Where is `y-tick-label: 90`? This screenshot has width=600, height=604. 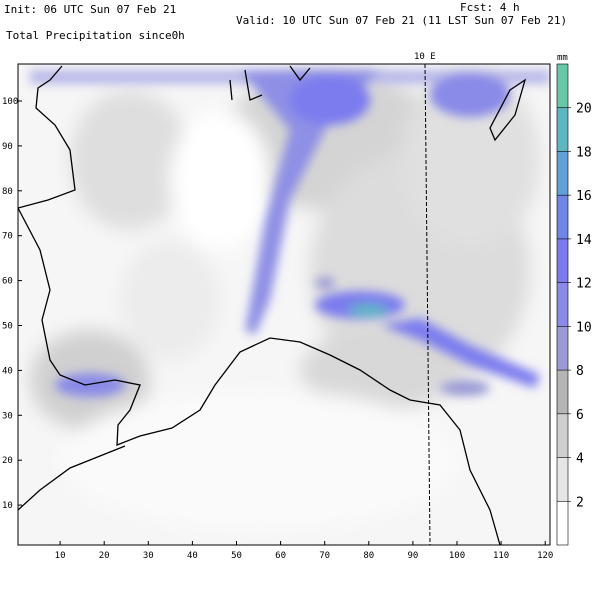
y-tick-label: 90 is located at coordinates (7, 147).